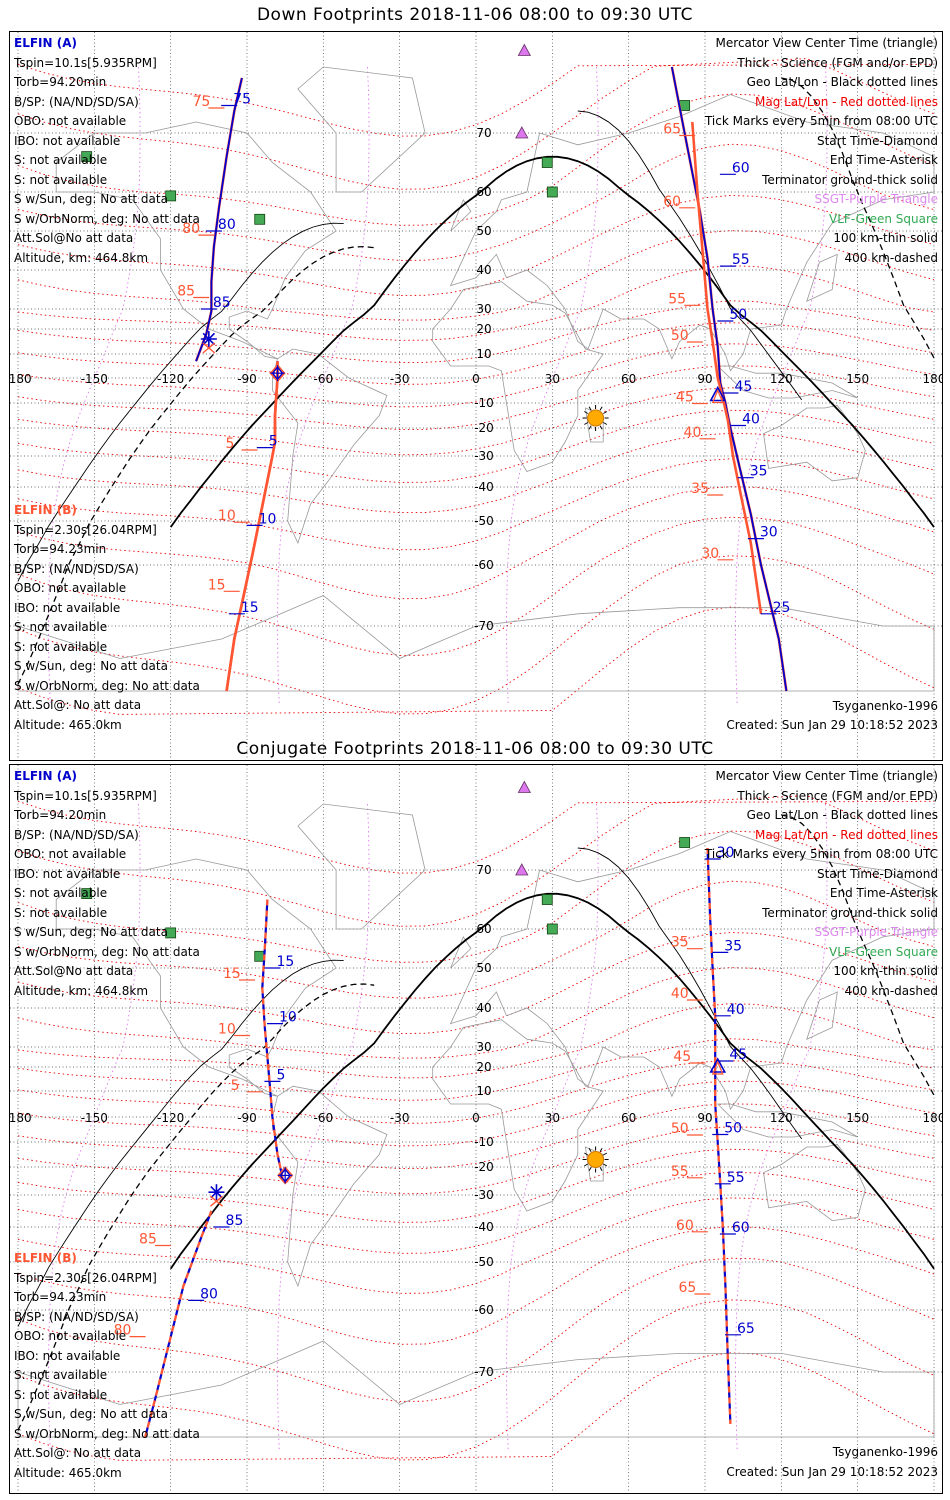 Image resolution: width=950 pixels, height=1500 pixels. Describe the element at coordinates (85, 529) in the screenshot. I see `info-line: Tspin=2.30s[26.04RPM]` at that location.